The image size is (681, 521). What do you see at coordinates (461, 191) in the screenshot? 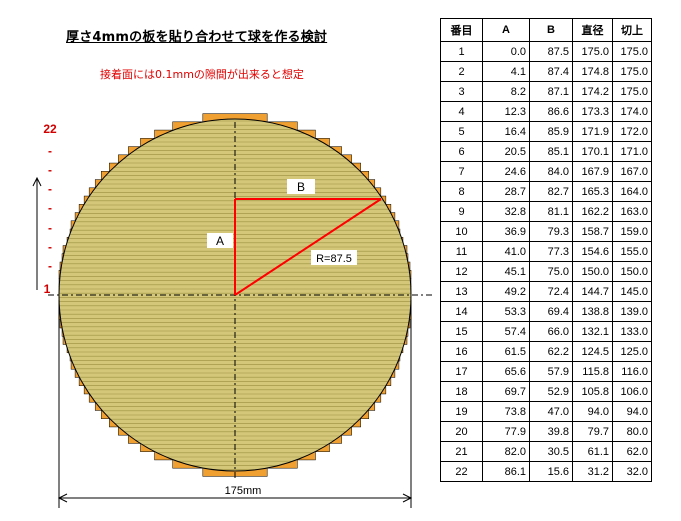
I see `cell-index: 8` at bounding box center [461, 191].